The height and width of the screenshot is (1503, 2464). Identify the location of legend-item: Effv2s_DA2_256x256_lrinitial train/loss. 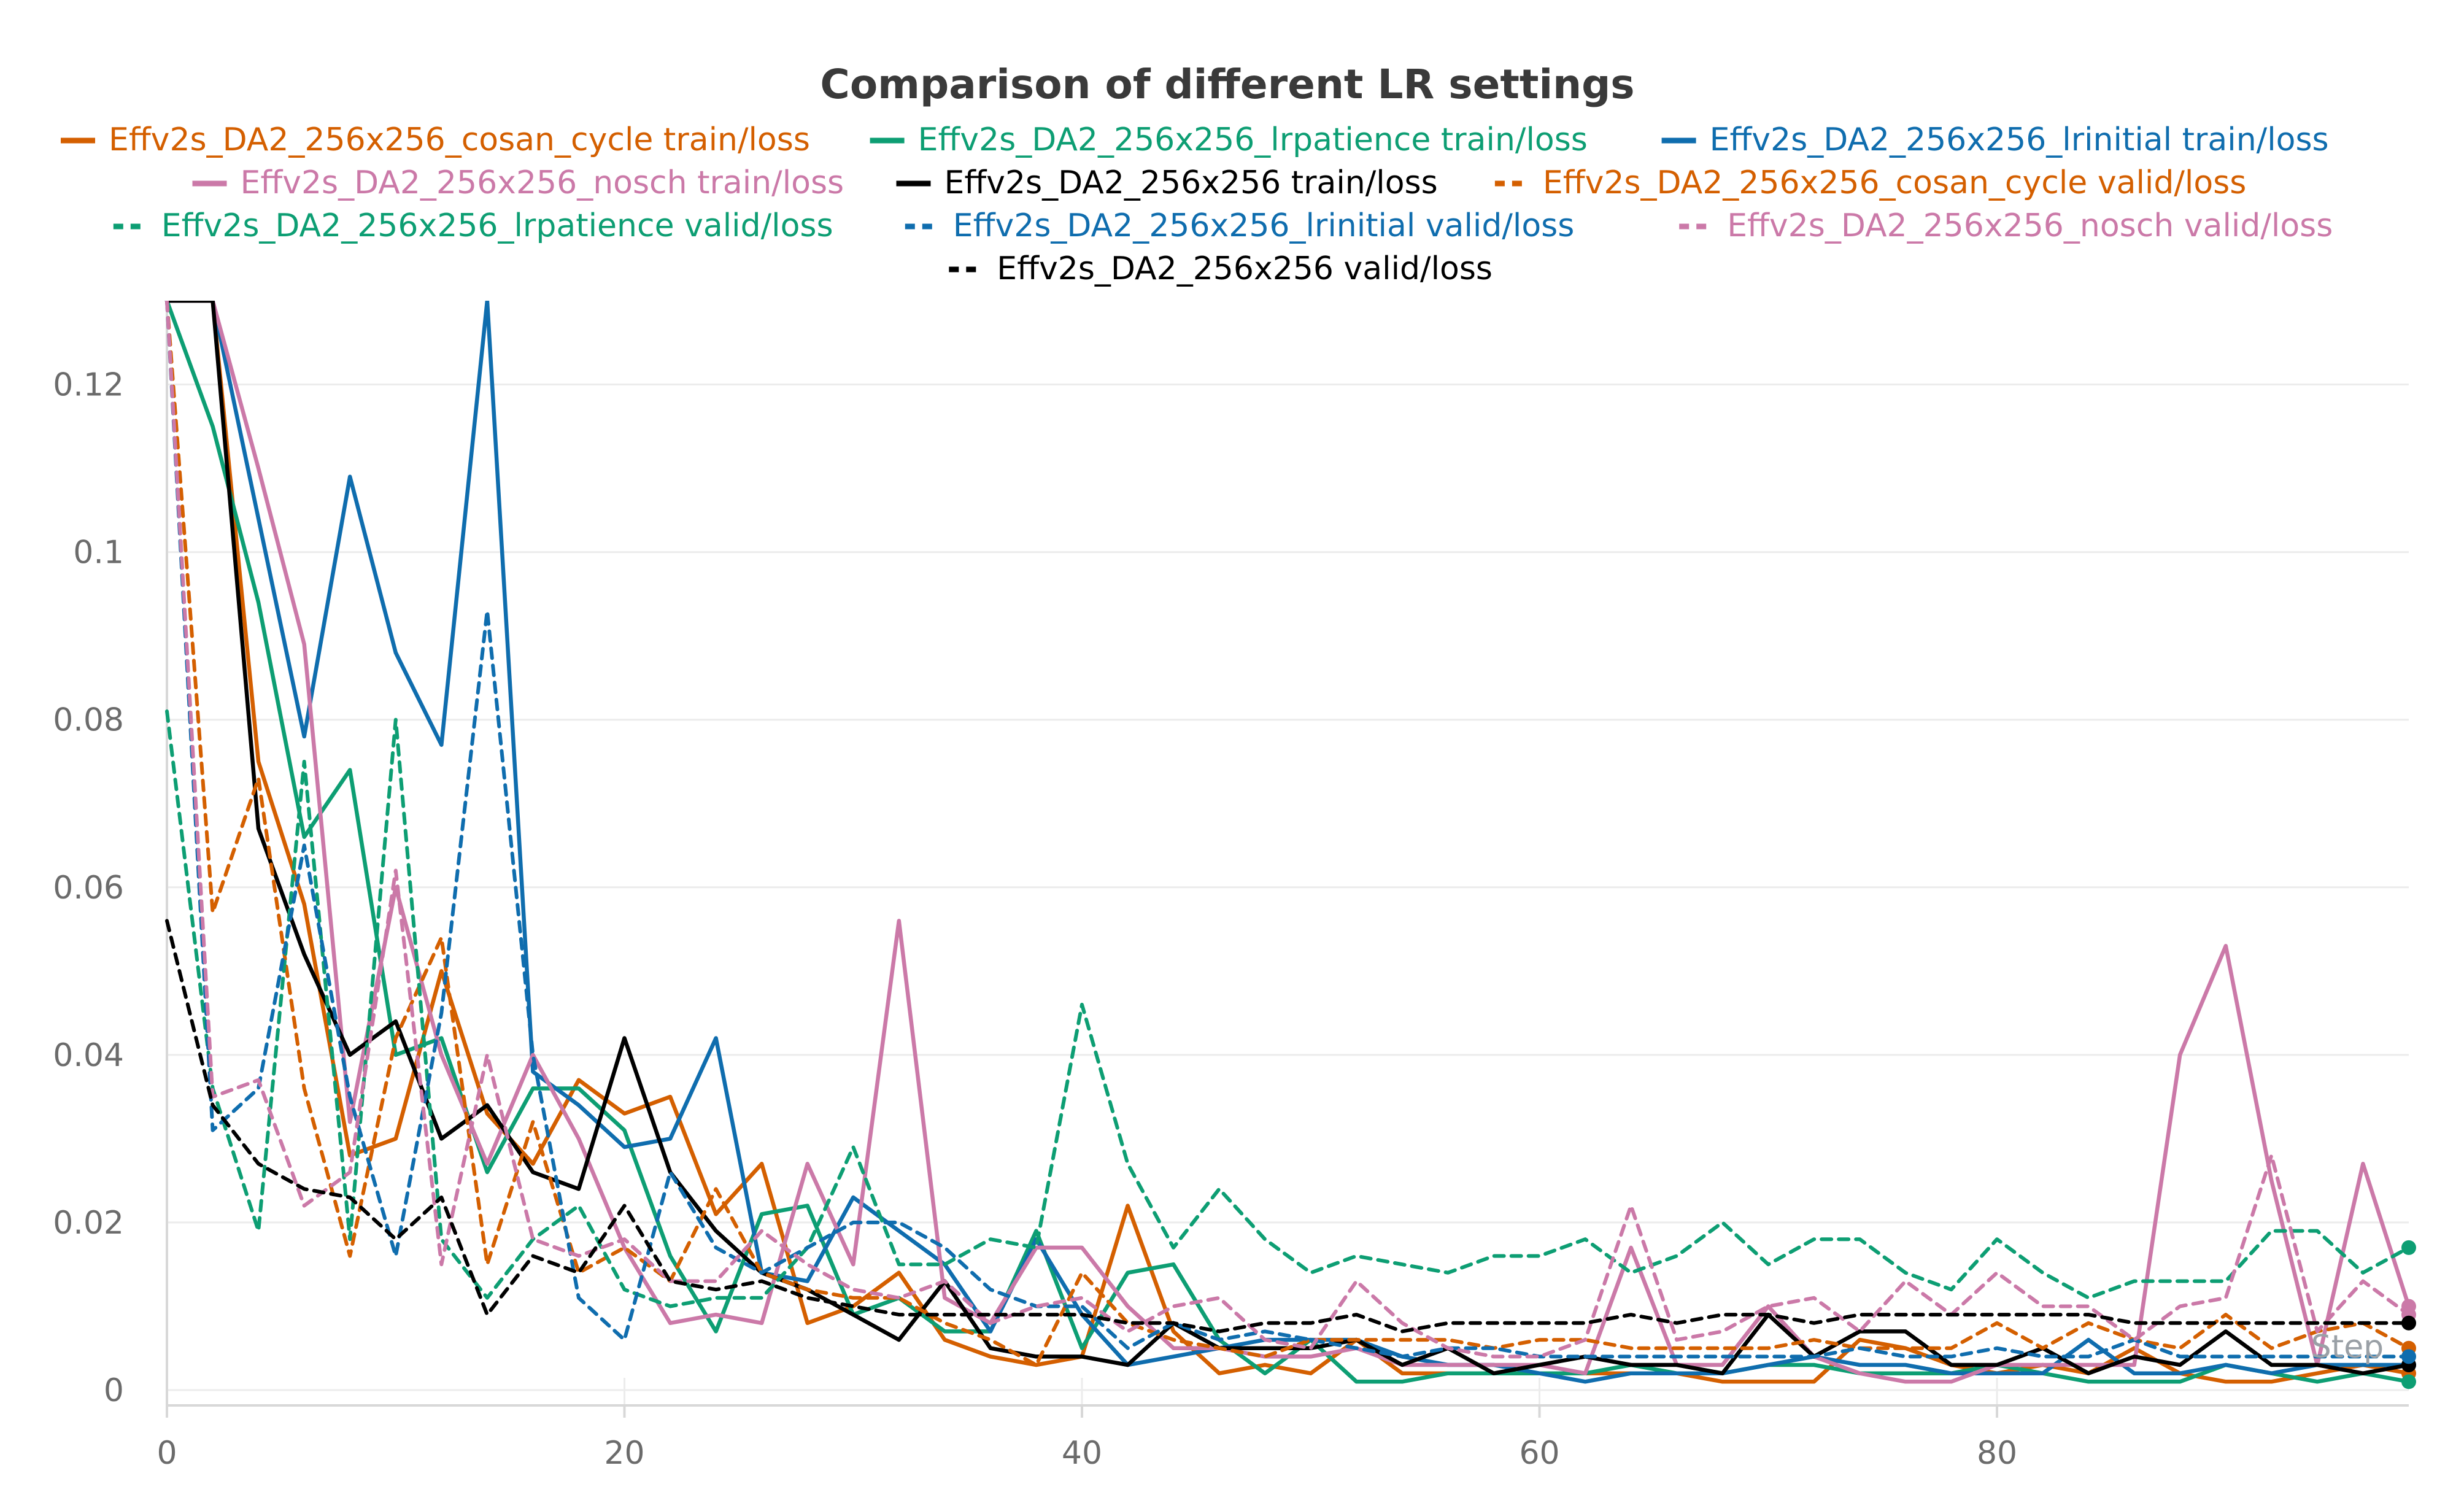
(1995, 140).